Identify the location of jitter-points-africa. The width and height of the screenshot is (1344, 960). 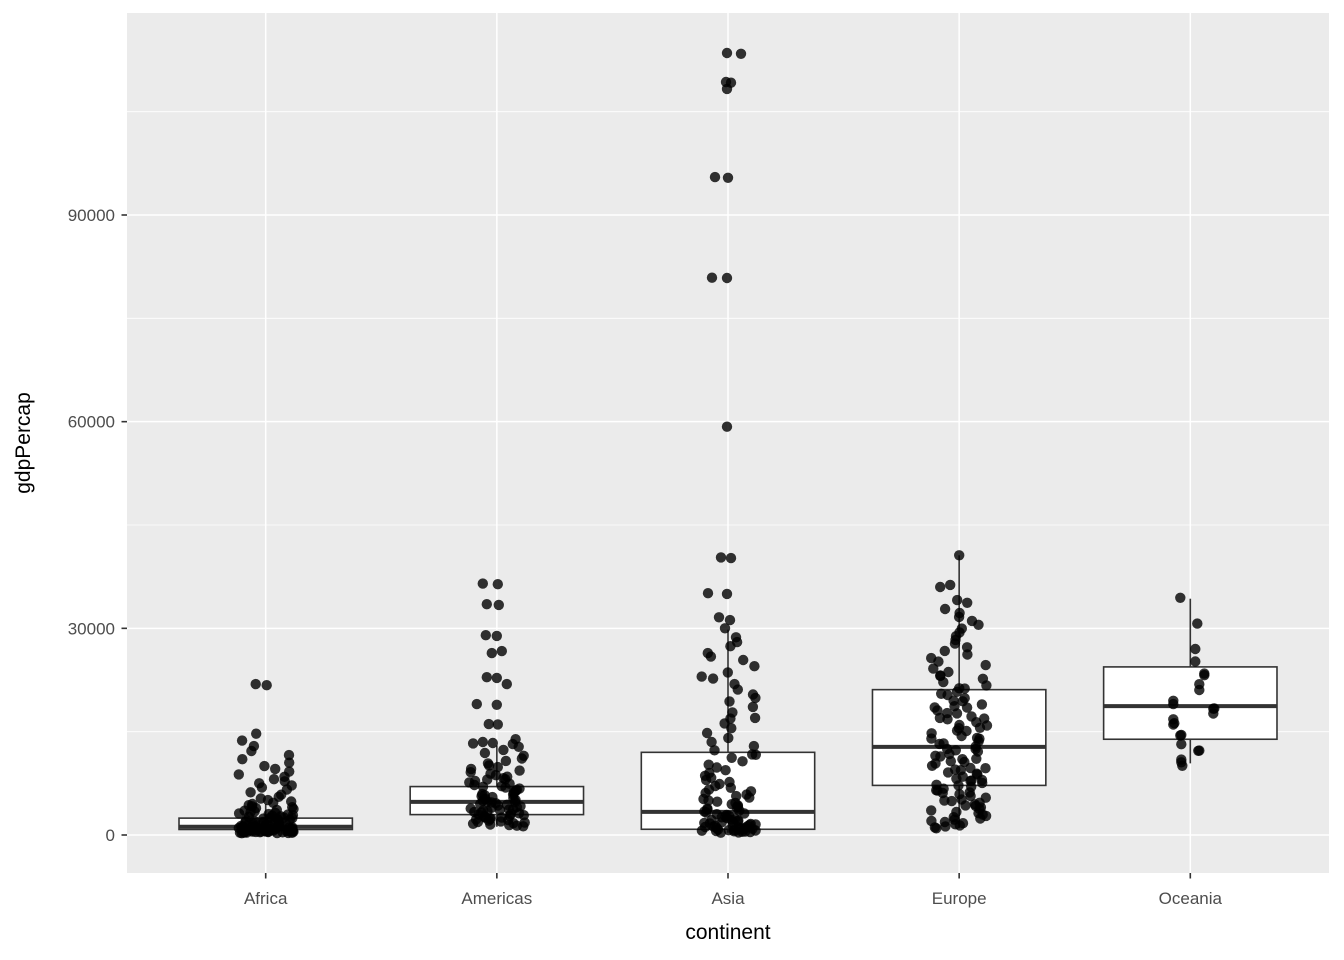
(266, 758).